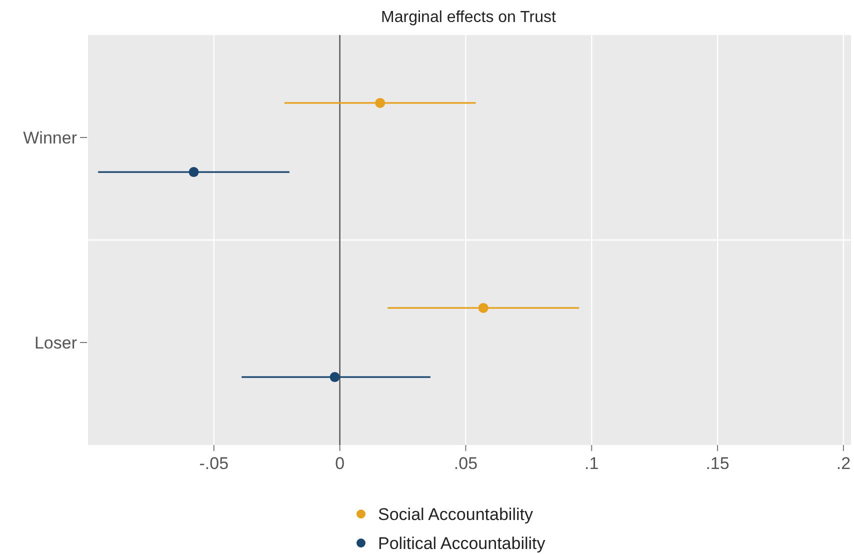 This screenshot has height=554, width=854. Describe the element at coordinates (56, 343) in the screenshot. I see `y-tick-label: Loser` at that location.